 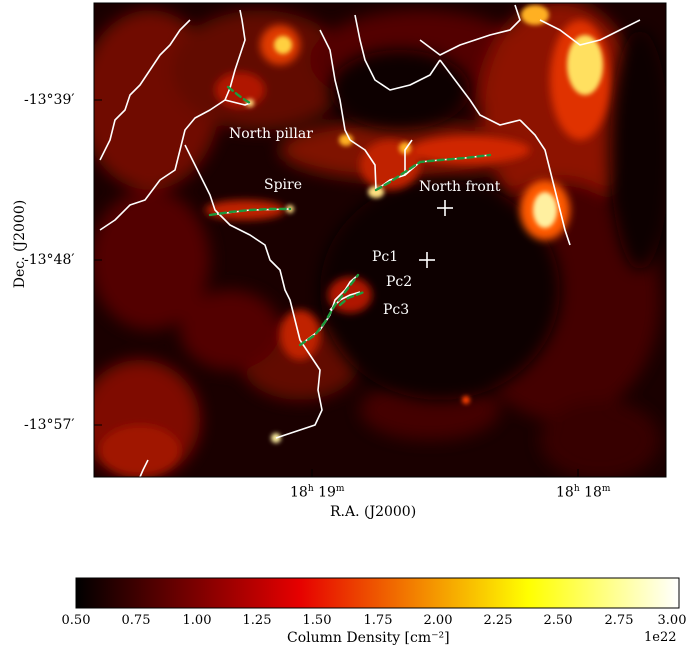 What do you see at coordinates (498, 620) in the screenshot?
I see `colorbar-tick-label: 2.25` at bounding box center [498, 620].